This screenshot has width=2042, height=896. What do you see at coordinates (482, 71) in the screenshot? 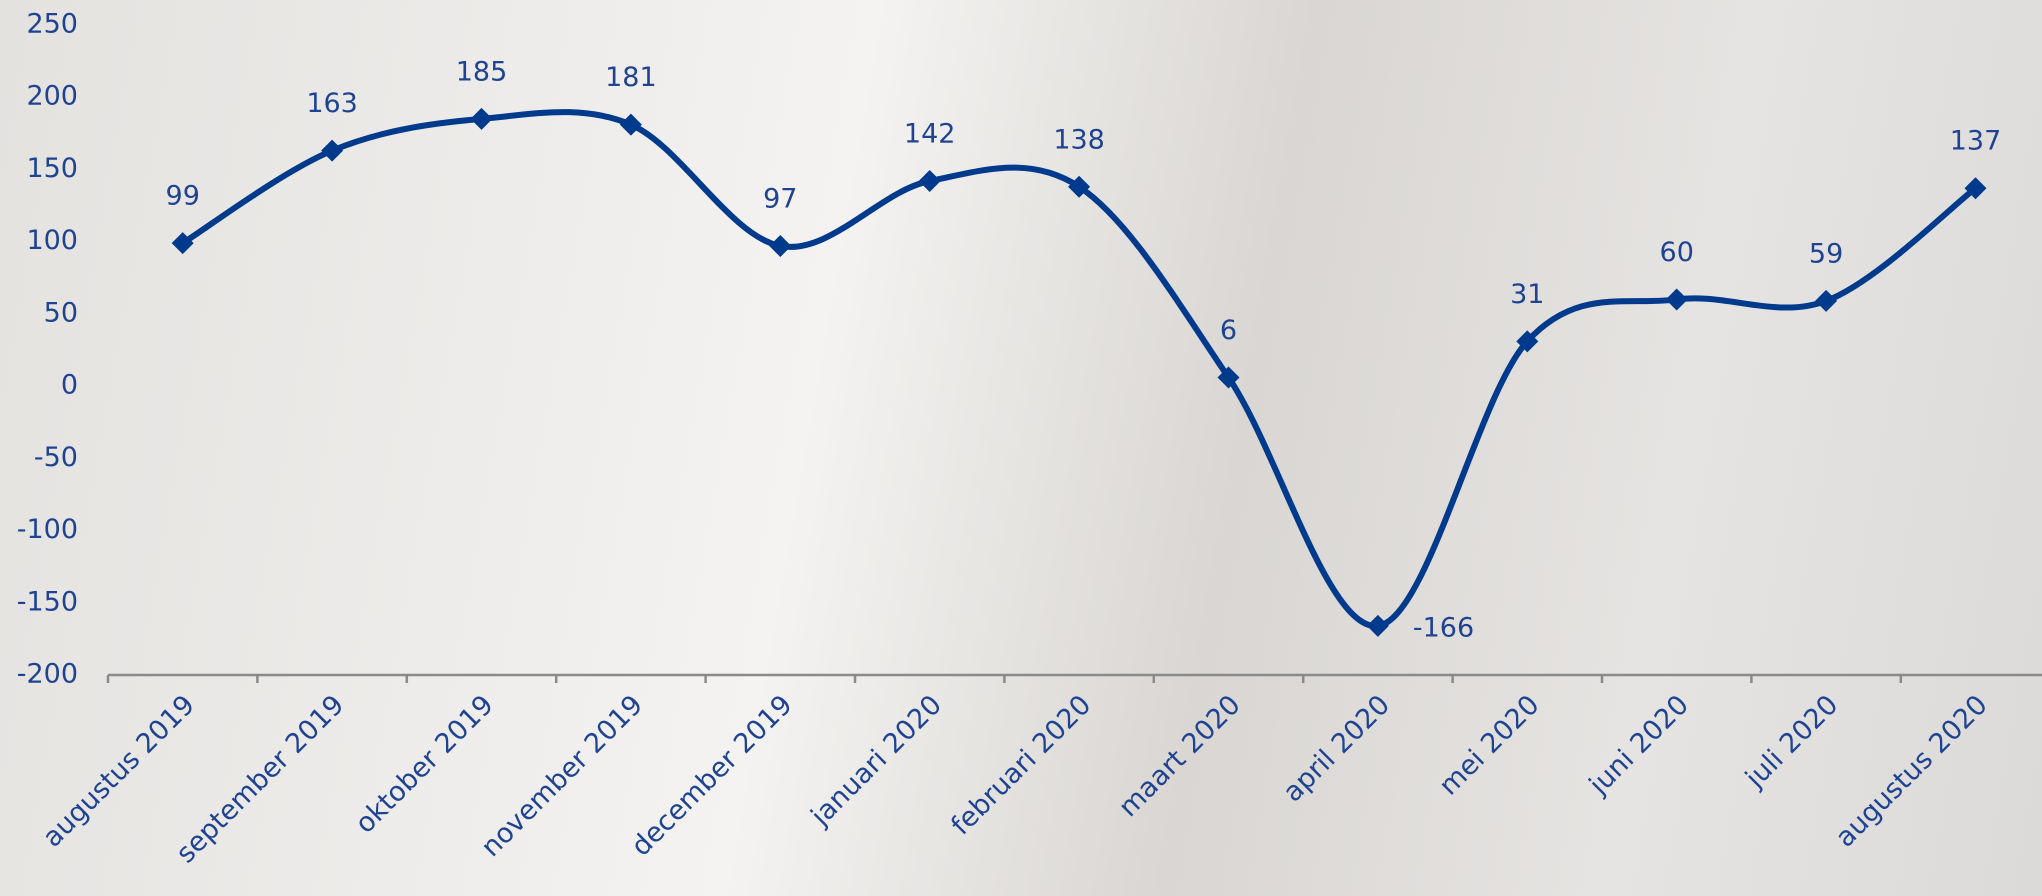
I see `data-label: 185` at bounding box center [482, 71].